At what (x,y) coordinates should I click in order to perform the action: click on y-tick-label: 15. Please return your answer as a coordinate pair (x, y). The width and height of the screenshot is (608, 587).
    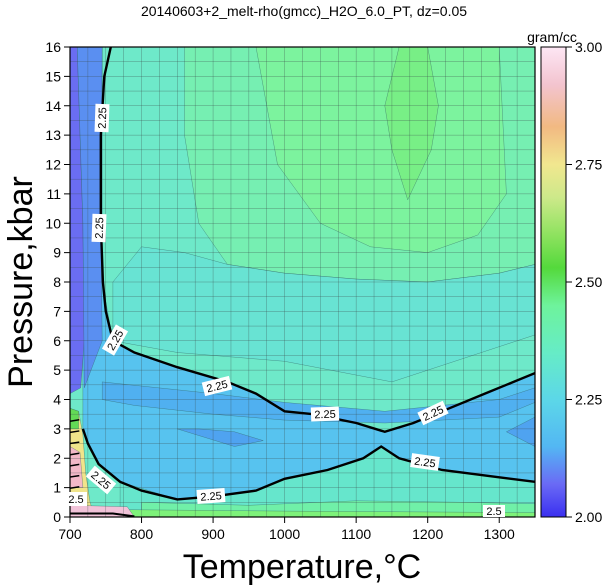
    Looking at the image, I should click on (53, 76).